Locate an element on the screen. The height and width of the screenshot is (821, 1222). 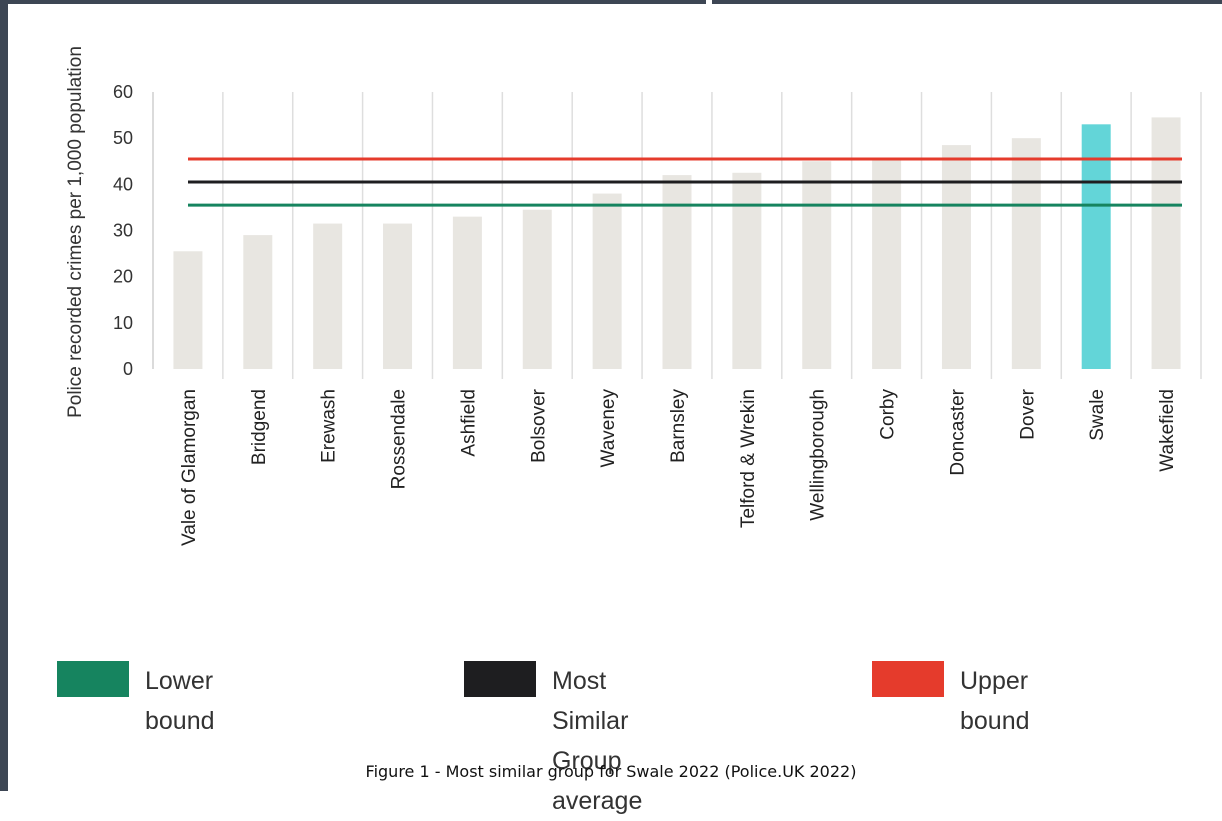
x-tick-label: Waveney is located at coordinates (608, 428).